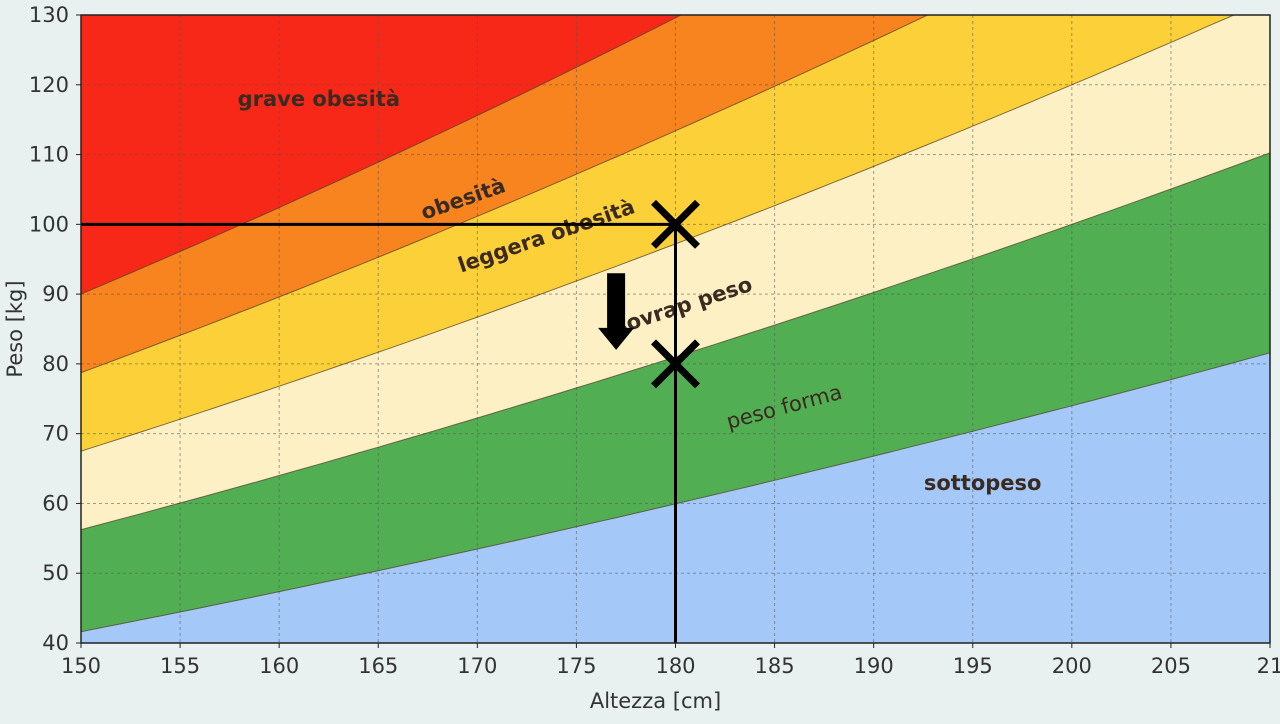 The width and height of the screenshot is (1280, 724). Describe the element at coordinates (576, 666) in the screenshot. I see `x-tick-label: 175` at that location.